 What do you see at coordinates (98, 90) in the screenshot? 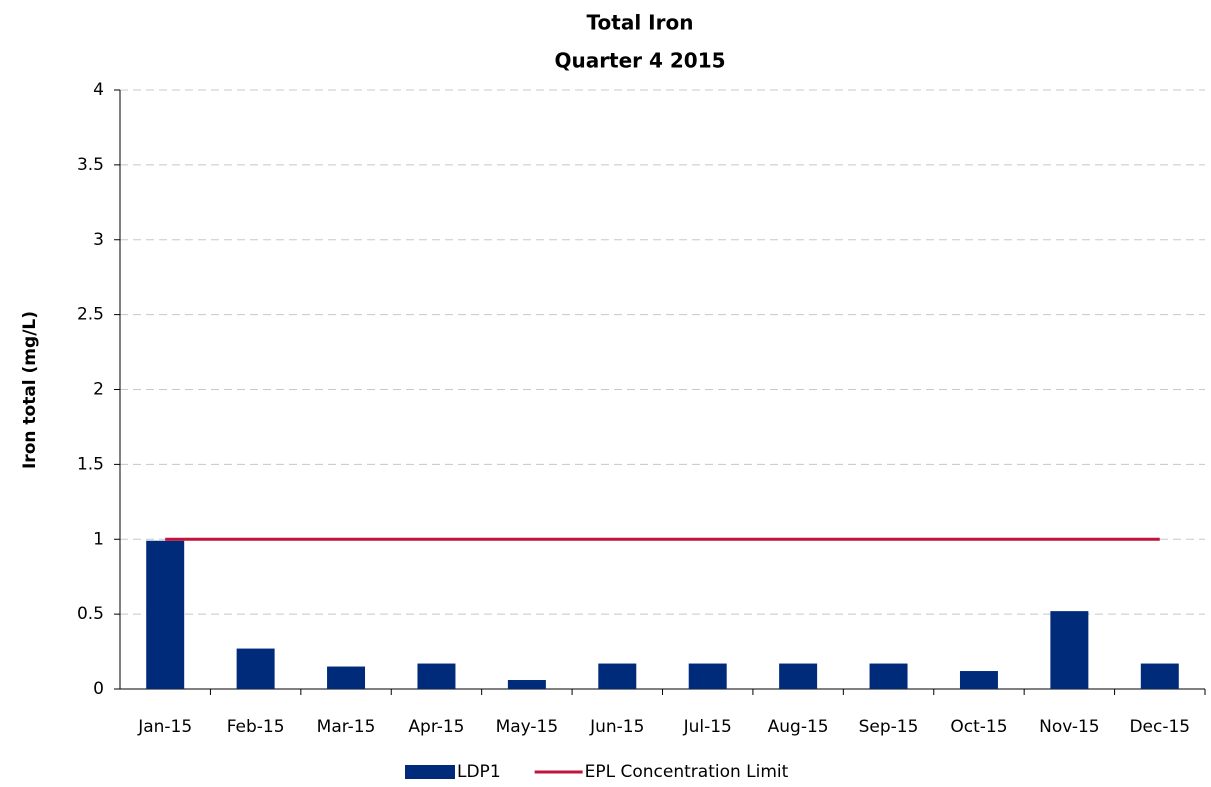
I see `y-tick-label: 4` at bounding box center [98, 90].